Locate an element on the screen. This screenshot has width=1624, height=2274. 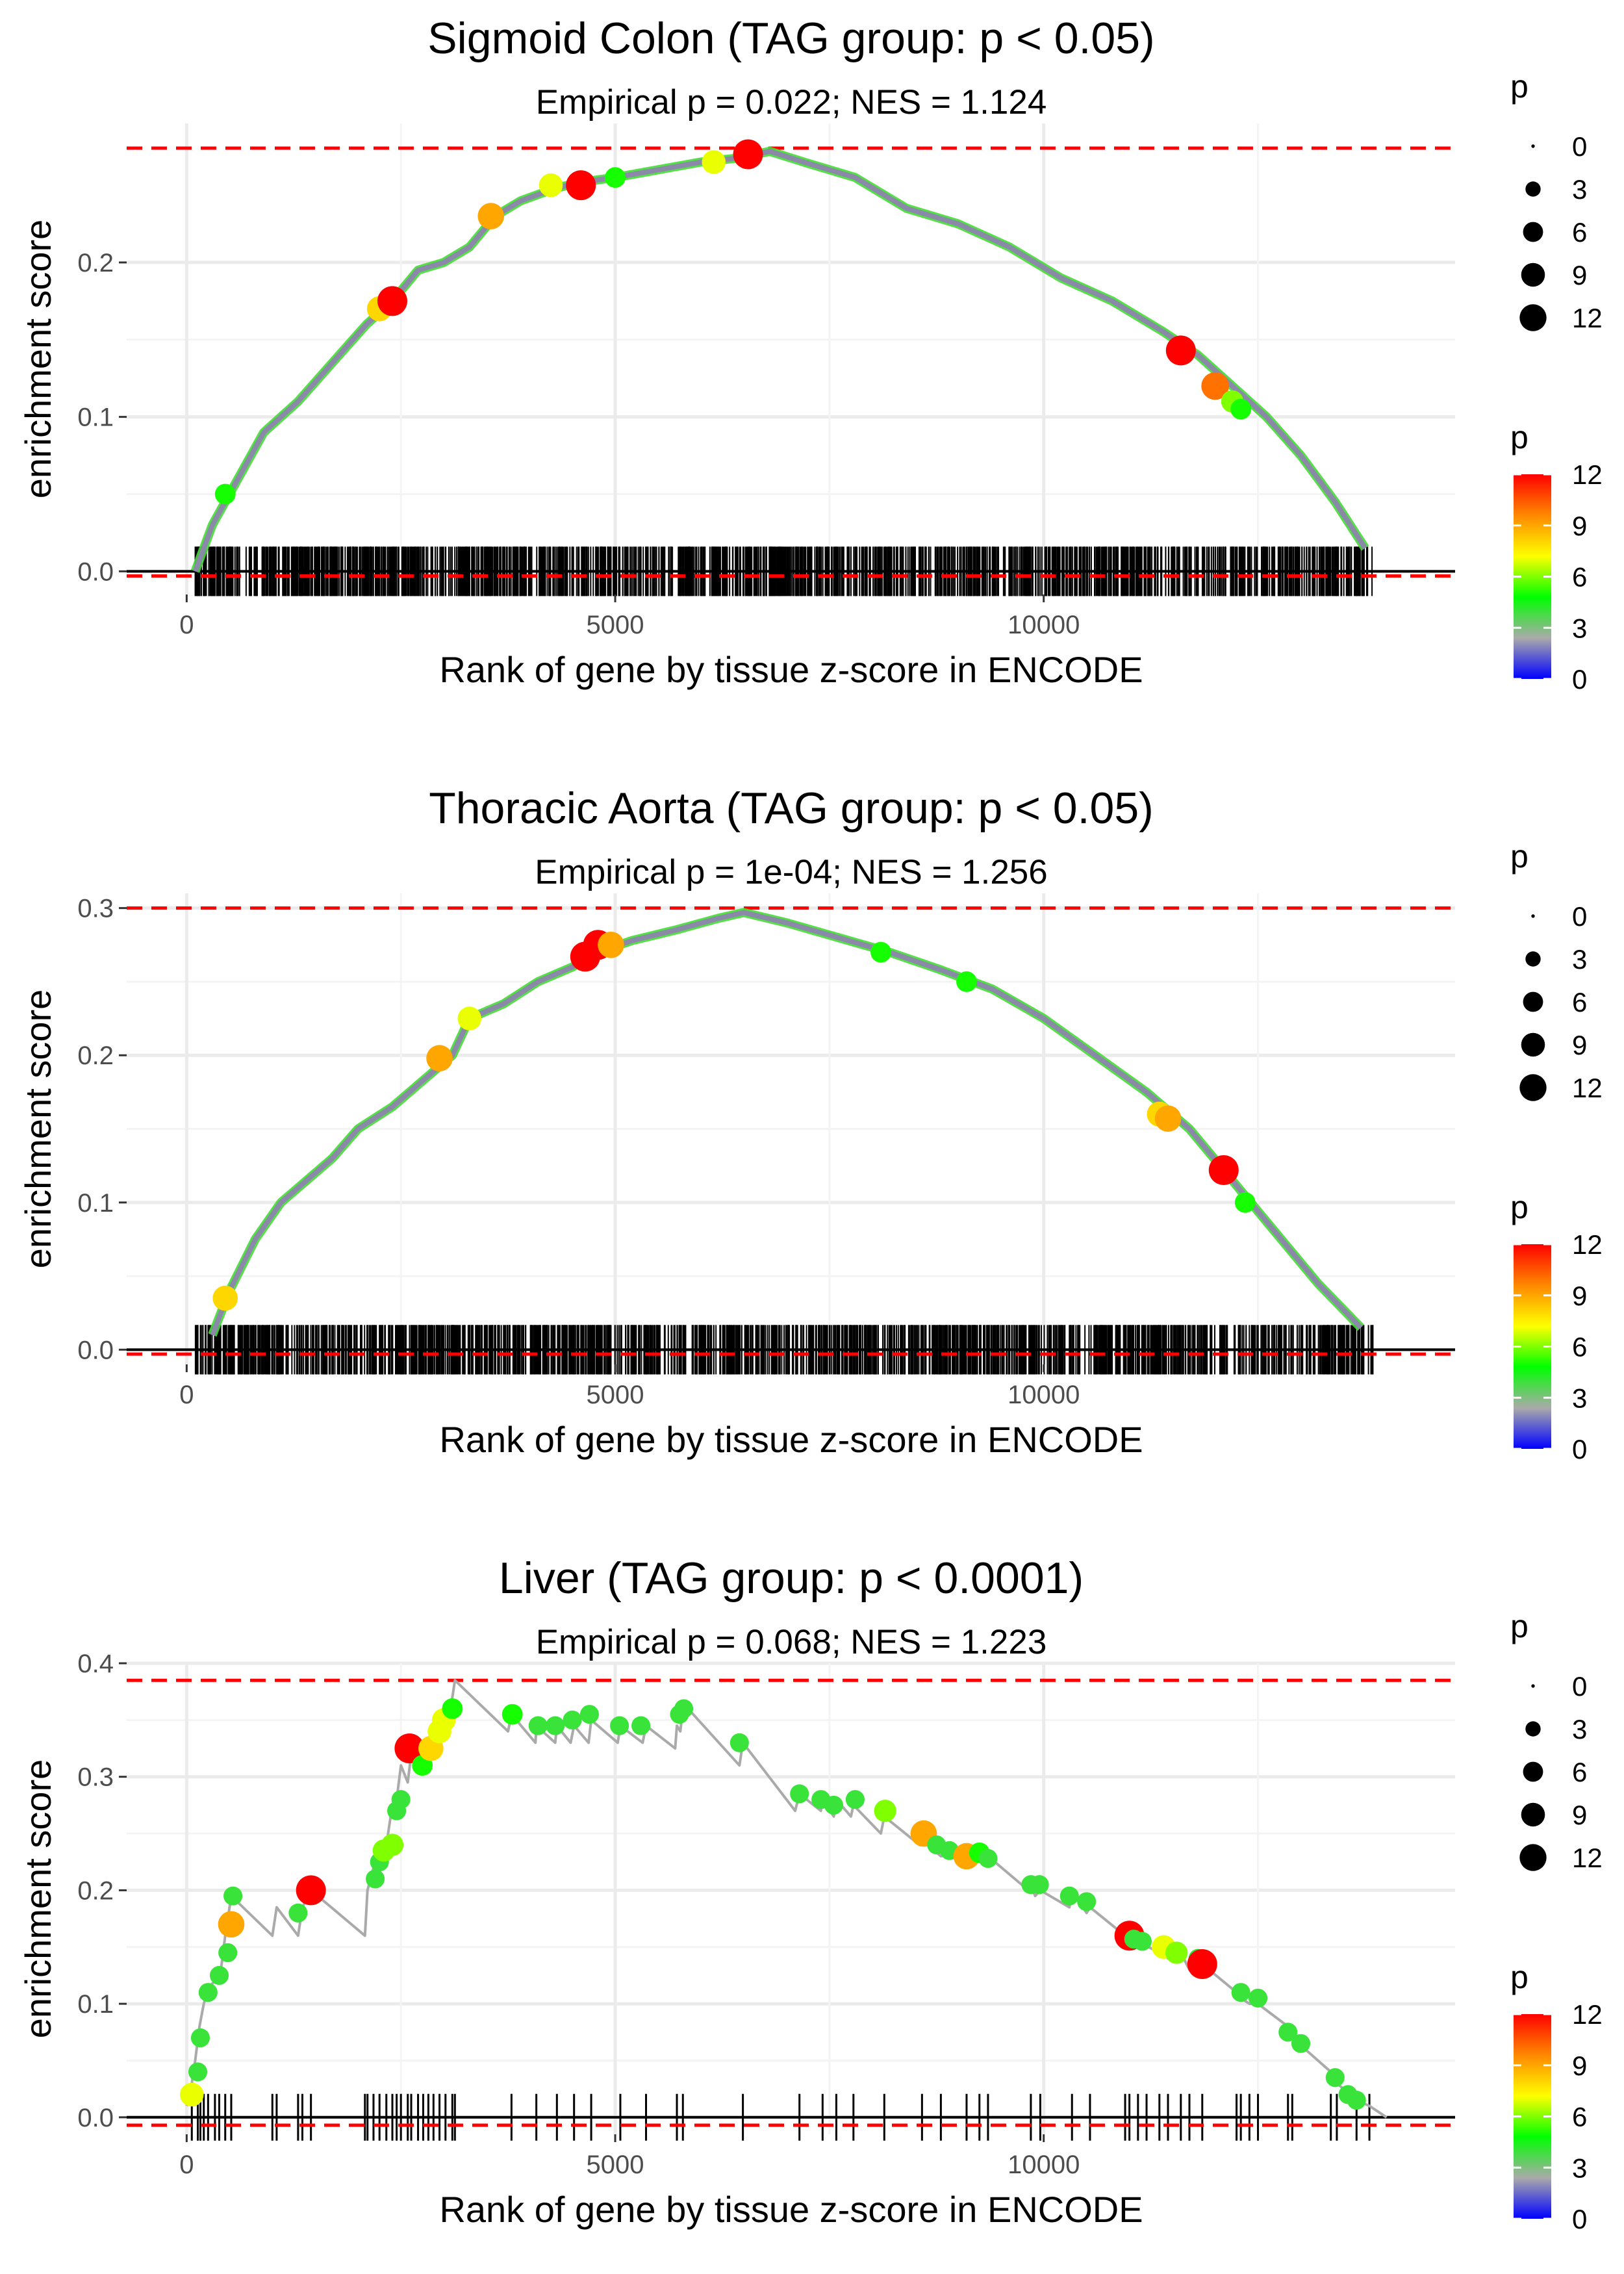
x-tick-label: 5000 is located at coordinates (615, 2165).